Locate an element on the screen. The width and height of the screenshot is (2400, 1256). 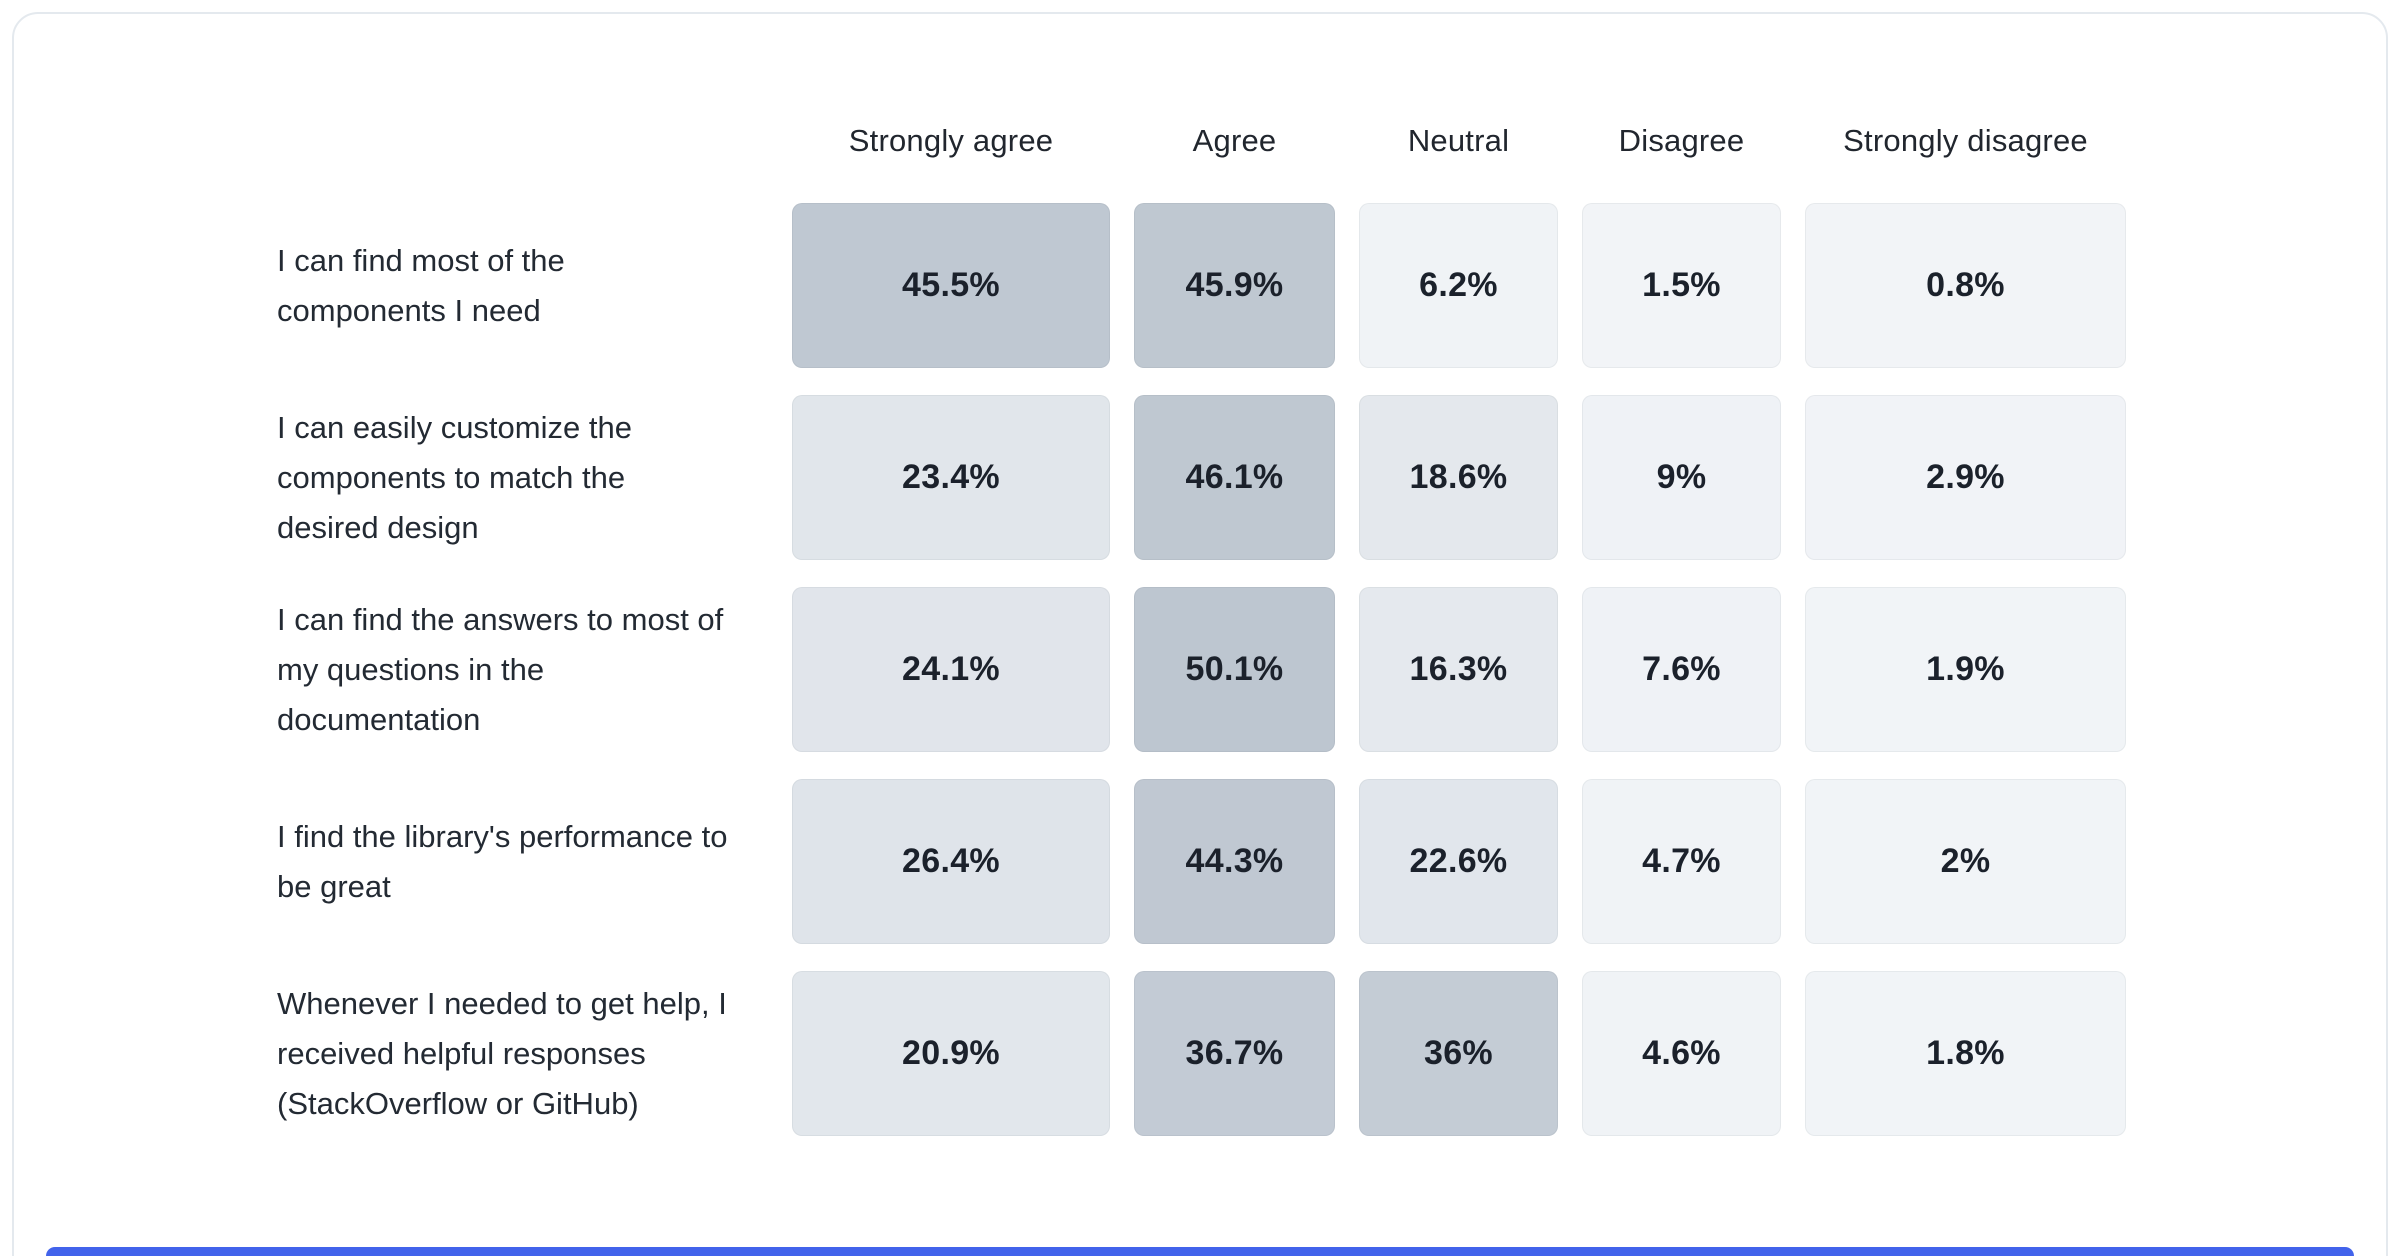
heatmap-cell: 23.4% is located at coordinates (951, 477).